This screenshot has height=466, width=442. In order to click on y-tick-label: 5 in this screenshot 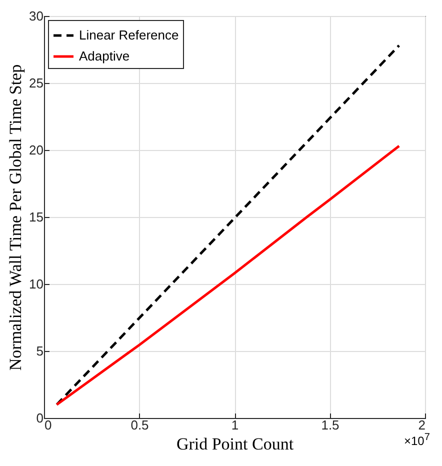, I will do `click(40, 351)`.